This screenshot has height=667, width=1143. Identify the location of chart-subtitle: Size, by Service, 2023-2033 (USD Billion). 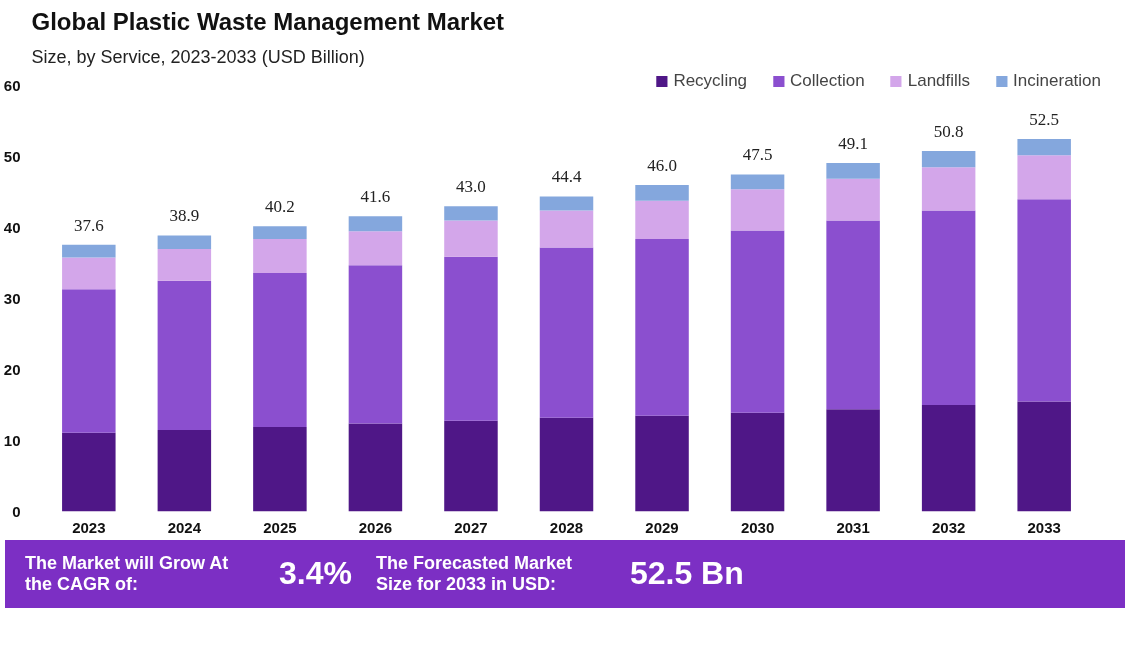
(198, 56).